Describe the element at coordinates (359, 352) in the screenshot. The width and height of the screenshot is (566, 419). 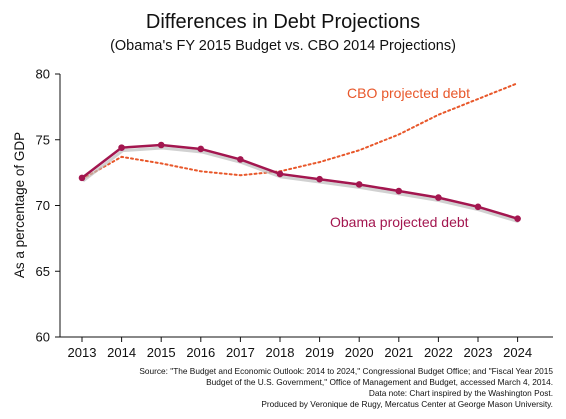
I see `x-tick-label: 2020` at that location.